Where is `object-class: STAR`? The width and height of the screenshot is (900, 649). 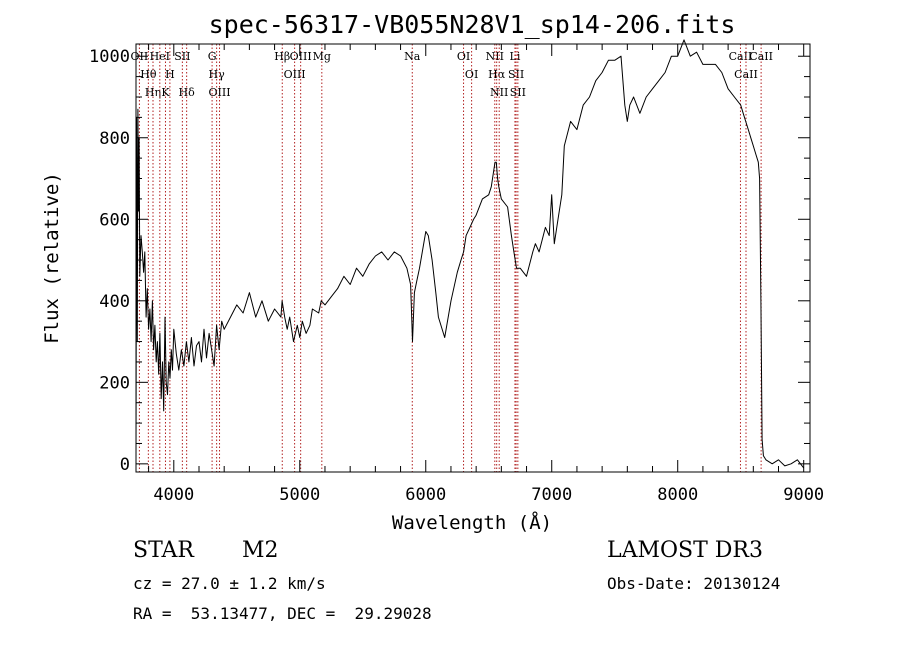 object-class: STAR is located at coordinates (163, 550).